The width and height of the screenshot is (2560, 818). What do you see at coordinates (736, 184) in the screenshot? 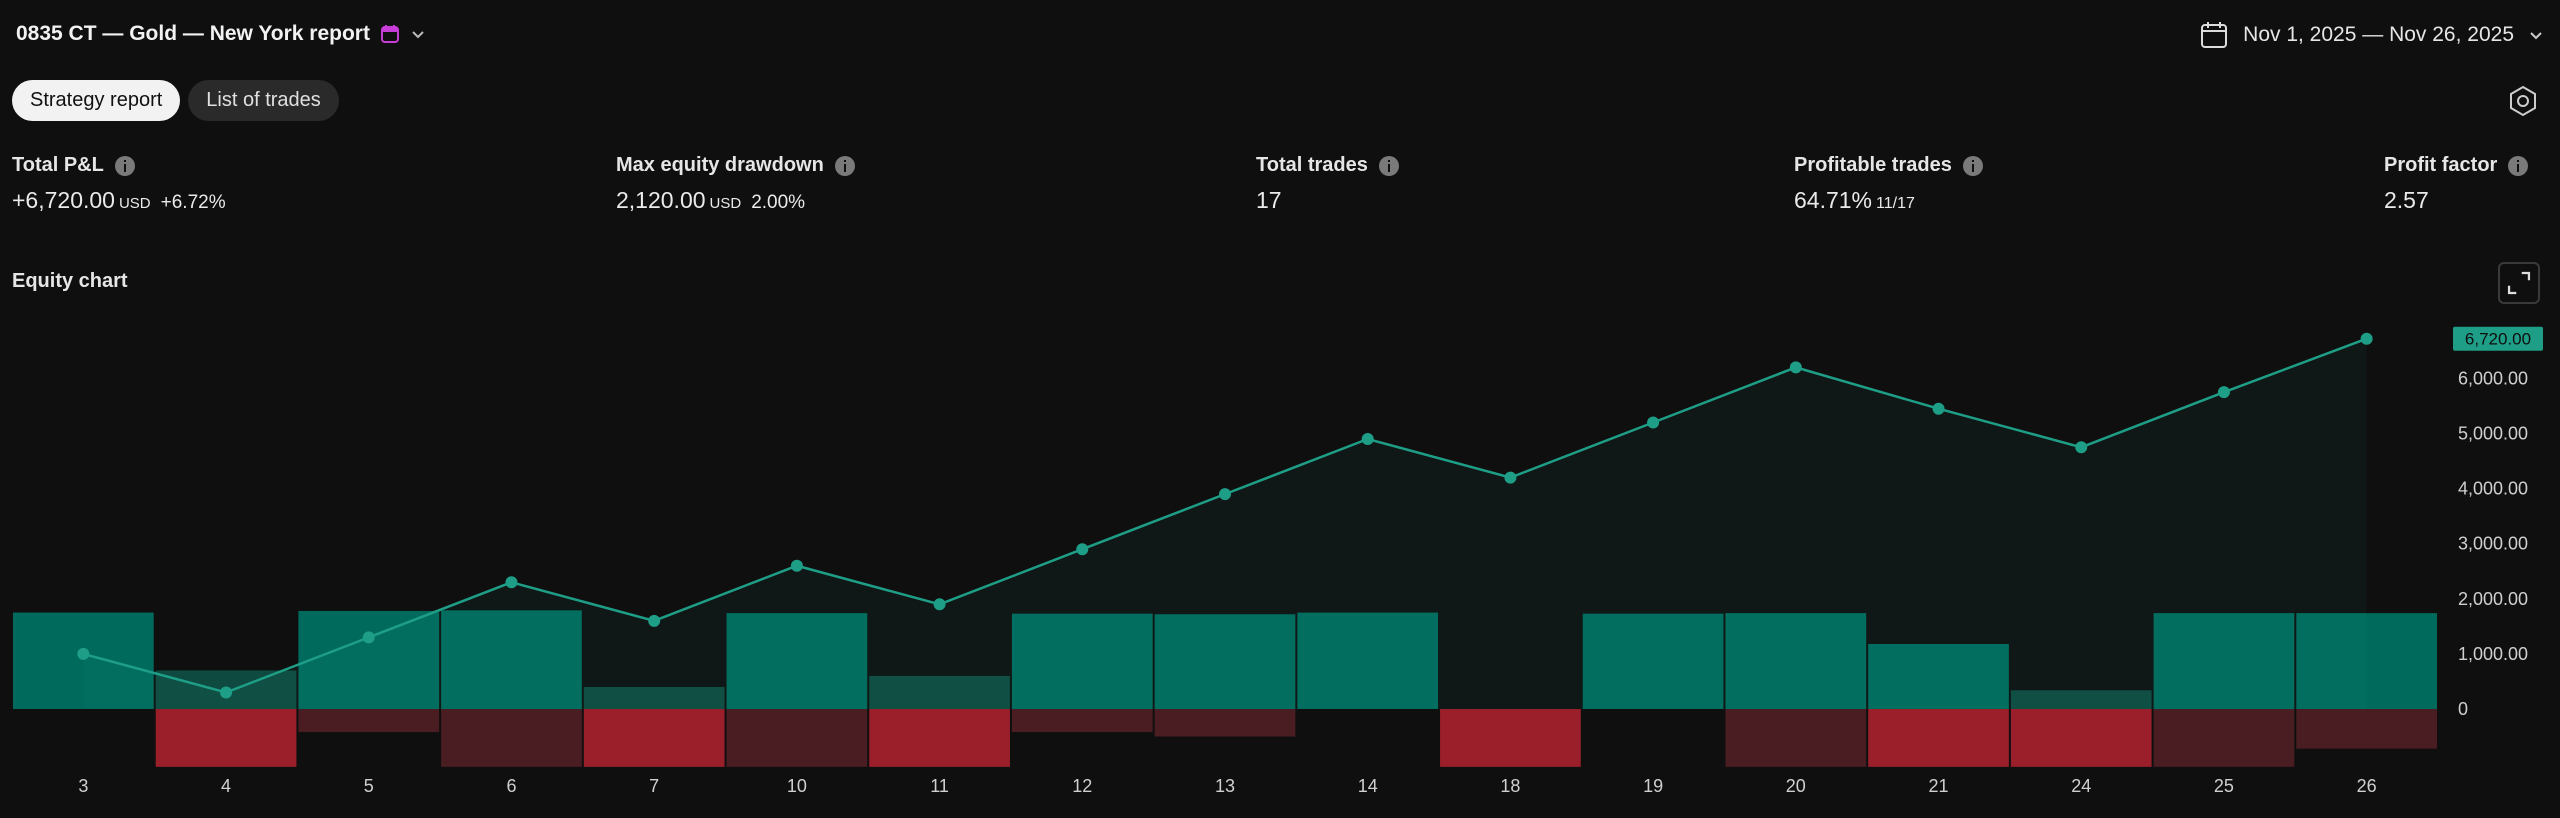
I see `stat-max-drawdown: Max equity drawdown 2,120.00 USD 2.00%` at bounding box center [736, 184].